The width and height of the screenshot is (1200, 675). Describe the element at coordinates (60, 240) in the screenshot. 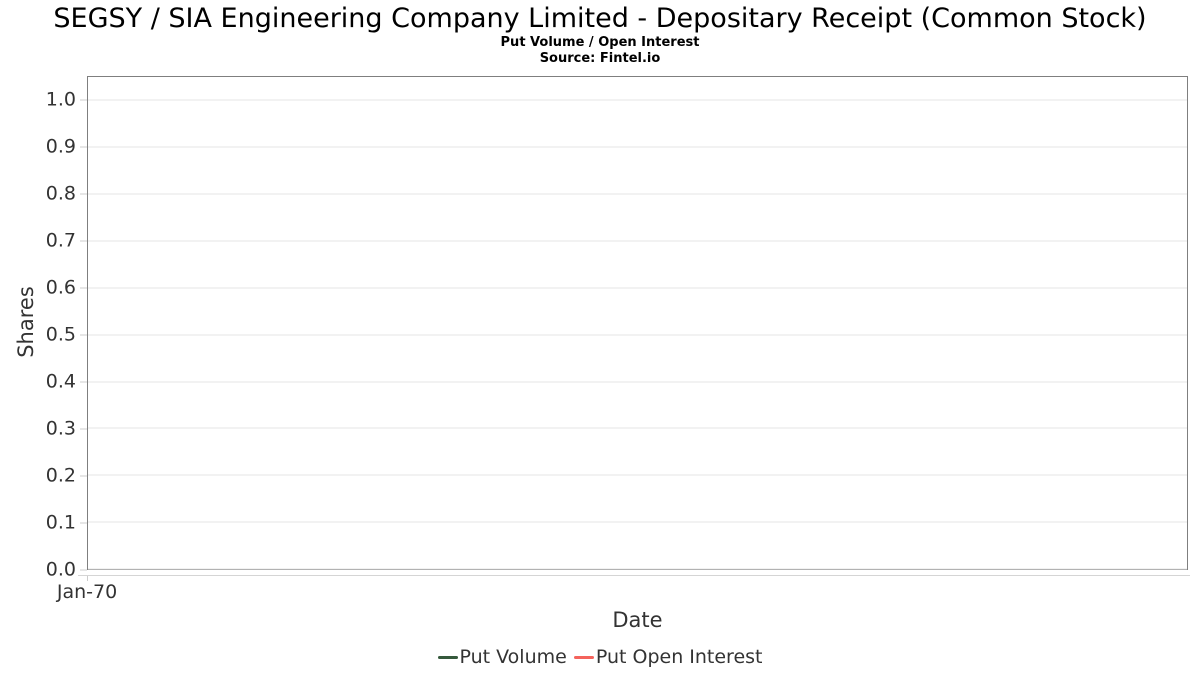

I see `y-tick-label: 0.7` at that location.